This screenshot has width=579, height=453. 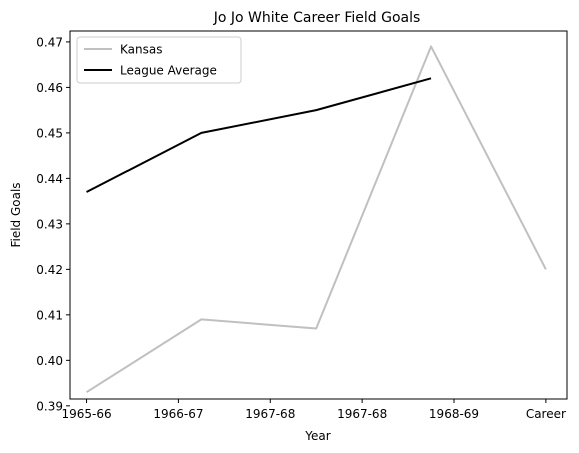 I want to click on y-axis-ticks: 0.39 0.40 0.41 0.42 0.43 0.44 0.45 0.46 0.47, so click(x=53, y=224).